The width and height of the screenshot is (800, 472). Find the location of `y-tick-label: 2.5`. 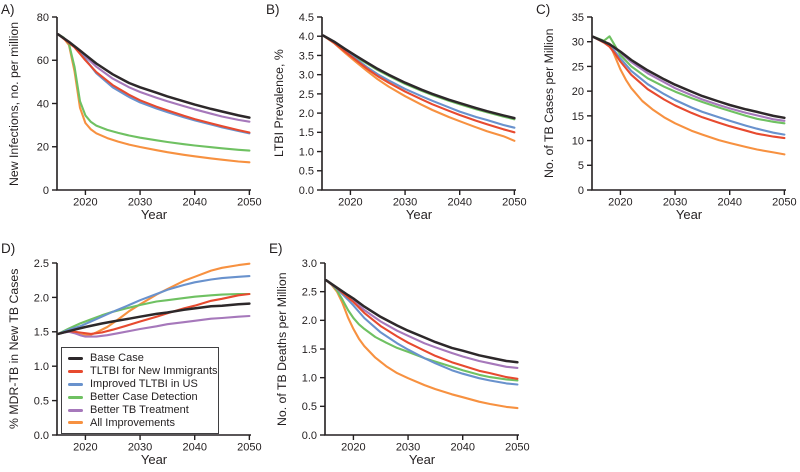

y-tick-label: 2.5 is located at coordinates (41, 264).